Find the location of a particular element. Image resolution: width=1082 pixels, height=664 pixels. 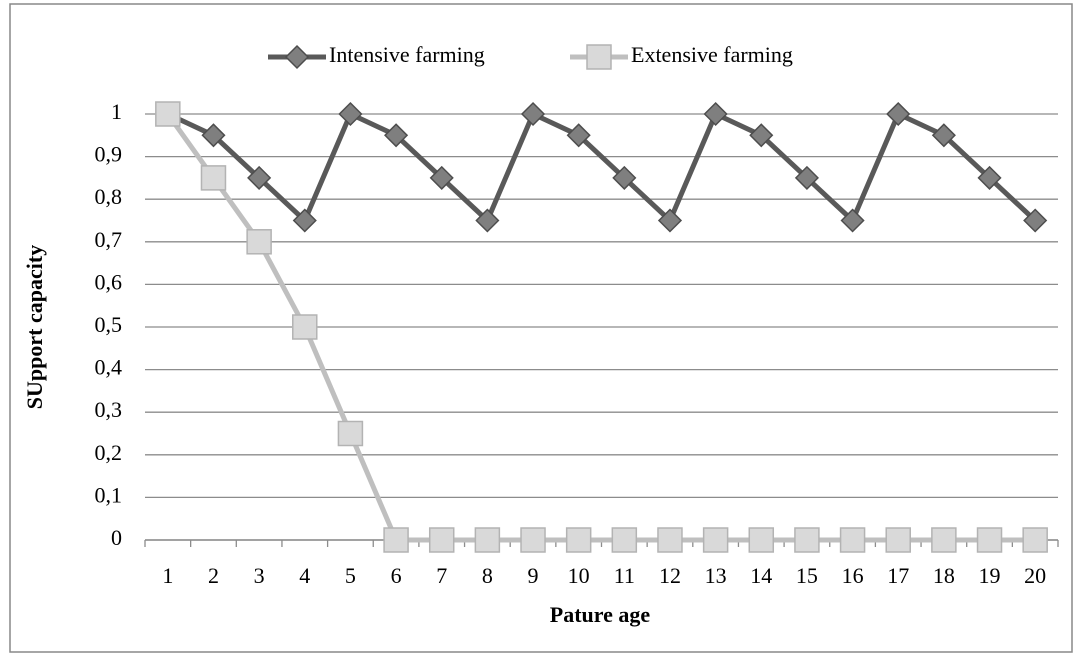

x-tick-label: 7 is located at coordinates (441, 575).